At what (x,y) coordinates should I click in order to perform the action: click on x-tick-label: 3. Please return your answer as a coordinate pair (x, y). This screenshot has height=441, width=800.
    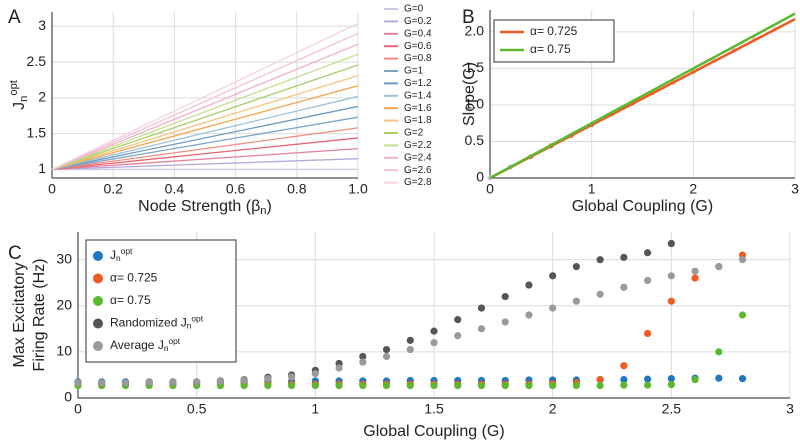
    Looking at the image, I should click on (795, 189).